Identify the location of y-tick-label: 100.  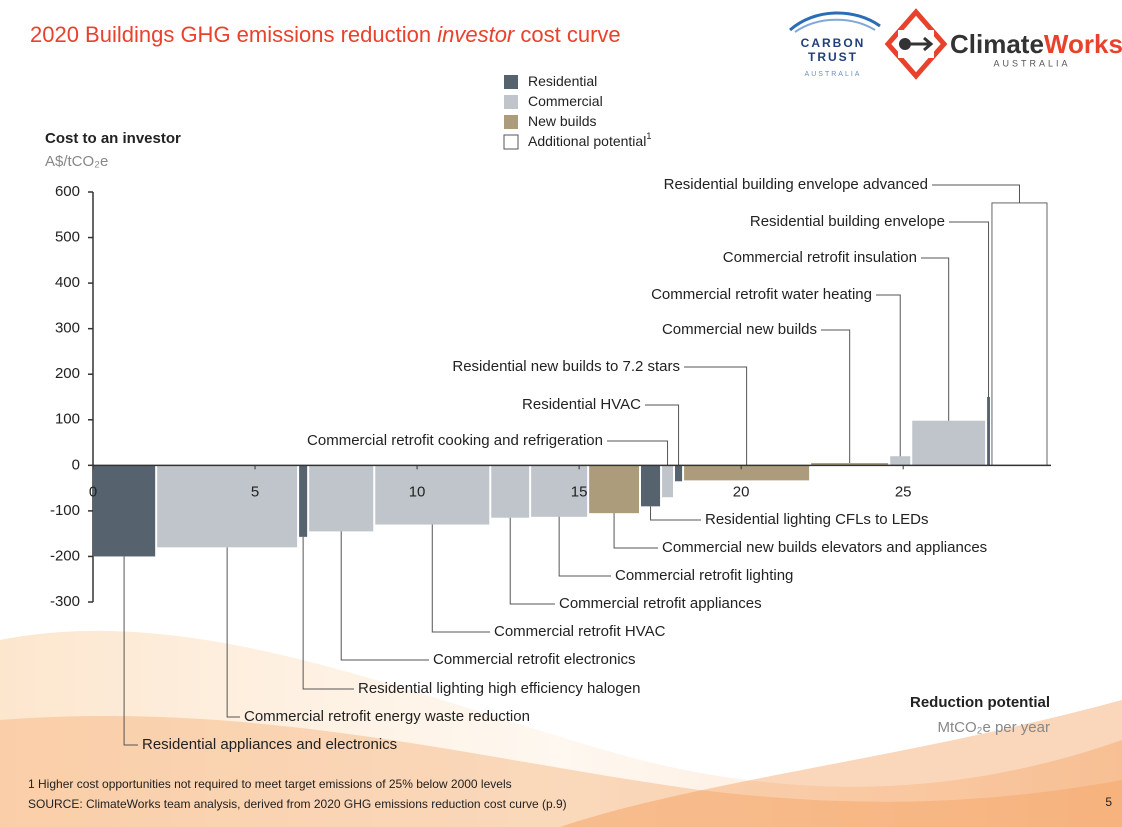
(67, 419).